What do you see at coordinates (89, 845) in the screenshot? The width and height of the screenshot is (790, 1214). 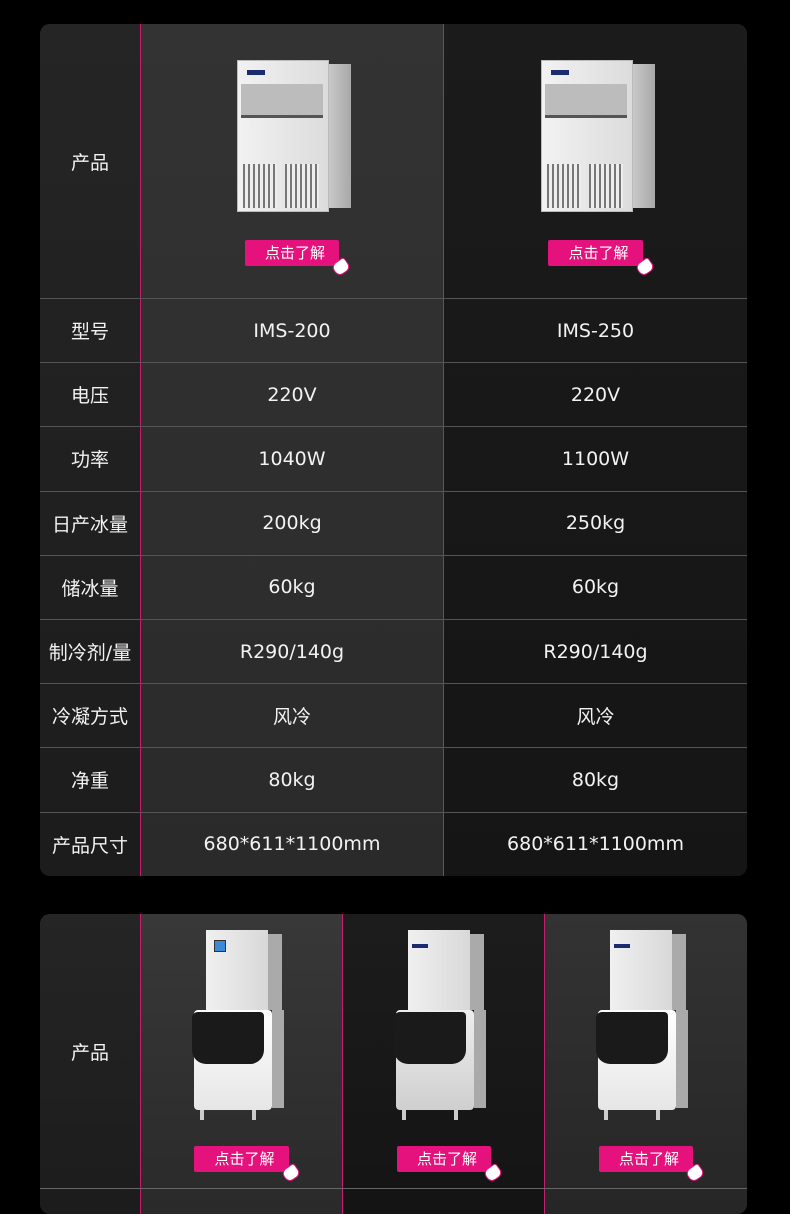 I see `row-label: 产品尺寸` at bounding box center [89, 845].